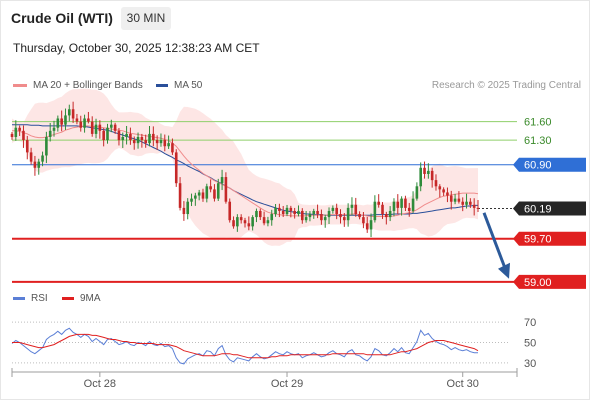 This screenshot has height=400, width=590. I want to click on level-label-60.19: 60.19, so click(538, 209).